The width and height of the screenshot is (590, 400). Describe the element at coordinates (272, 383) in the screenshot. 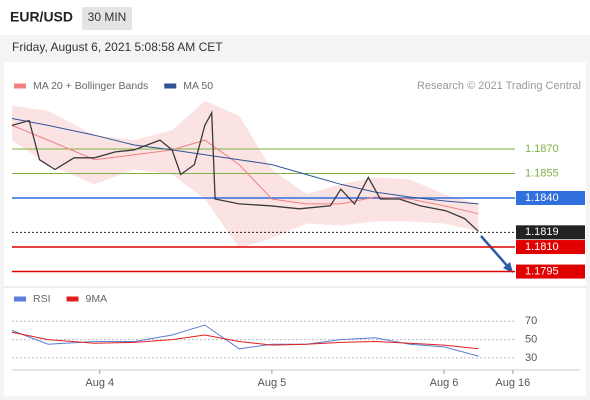

I see `x-tick-label: Aug 5` at that location.